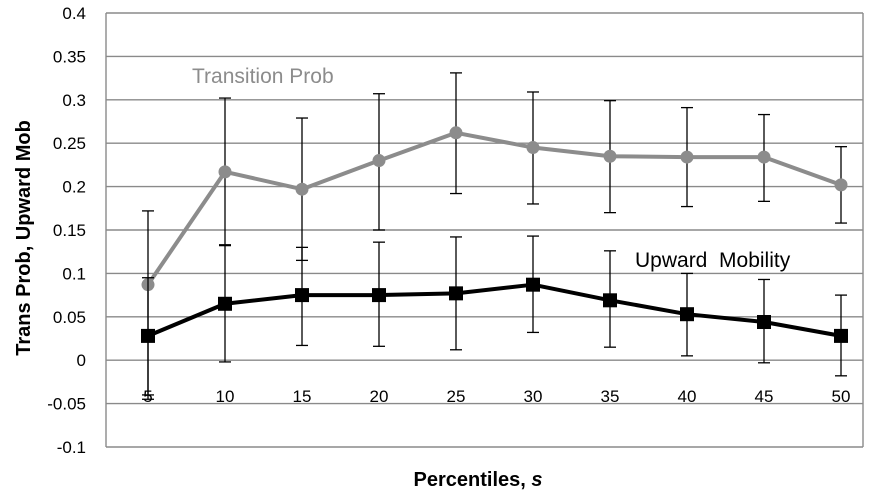  I want to click on y-tick-label-7: 0.25, so click(69, 143).